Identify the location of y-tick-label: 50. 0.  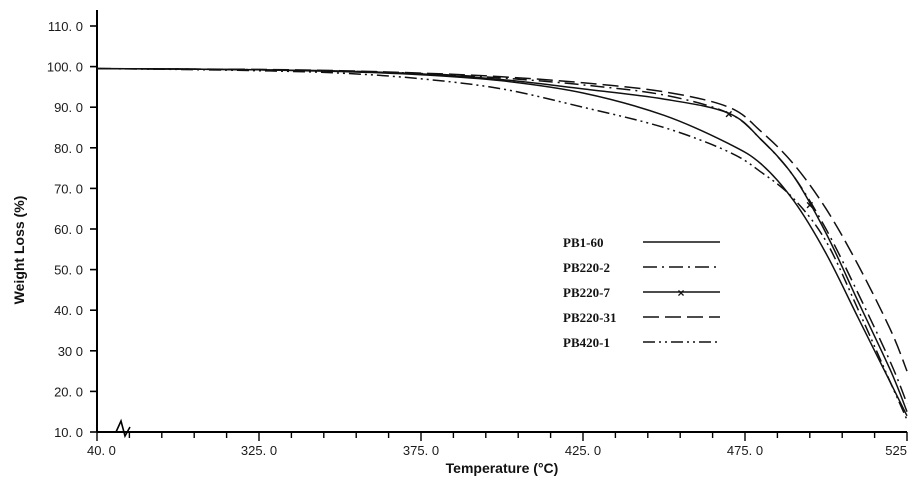
(68, 270).